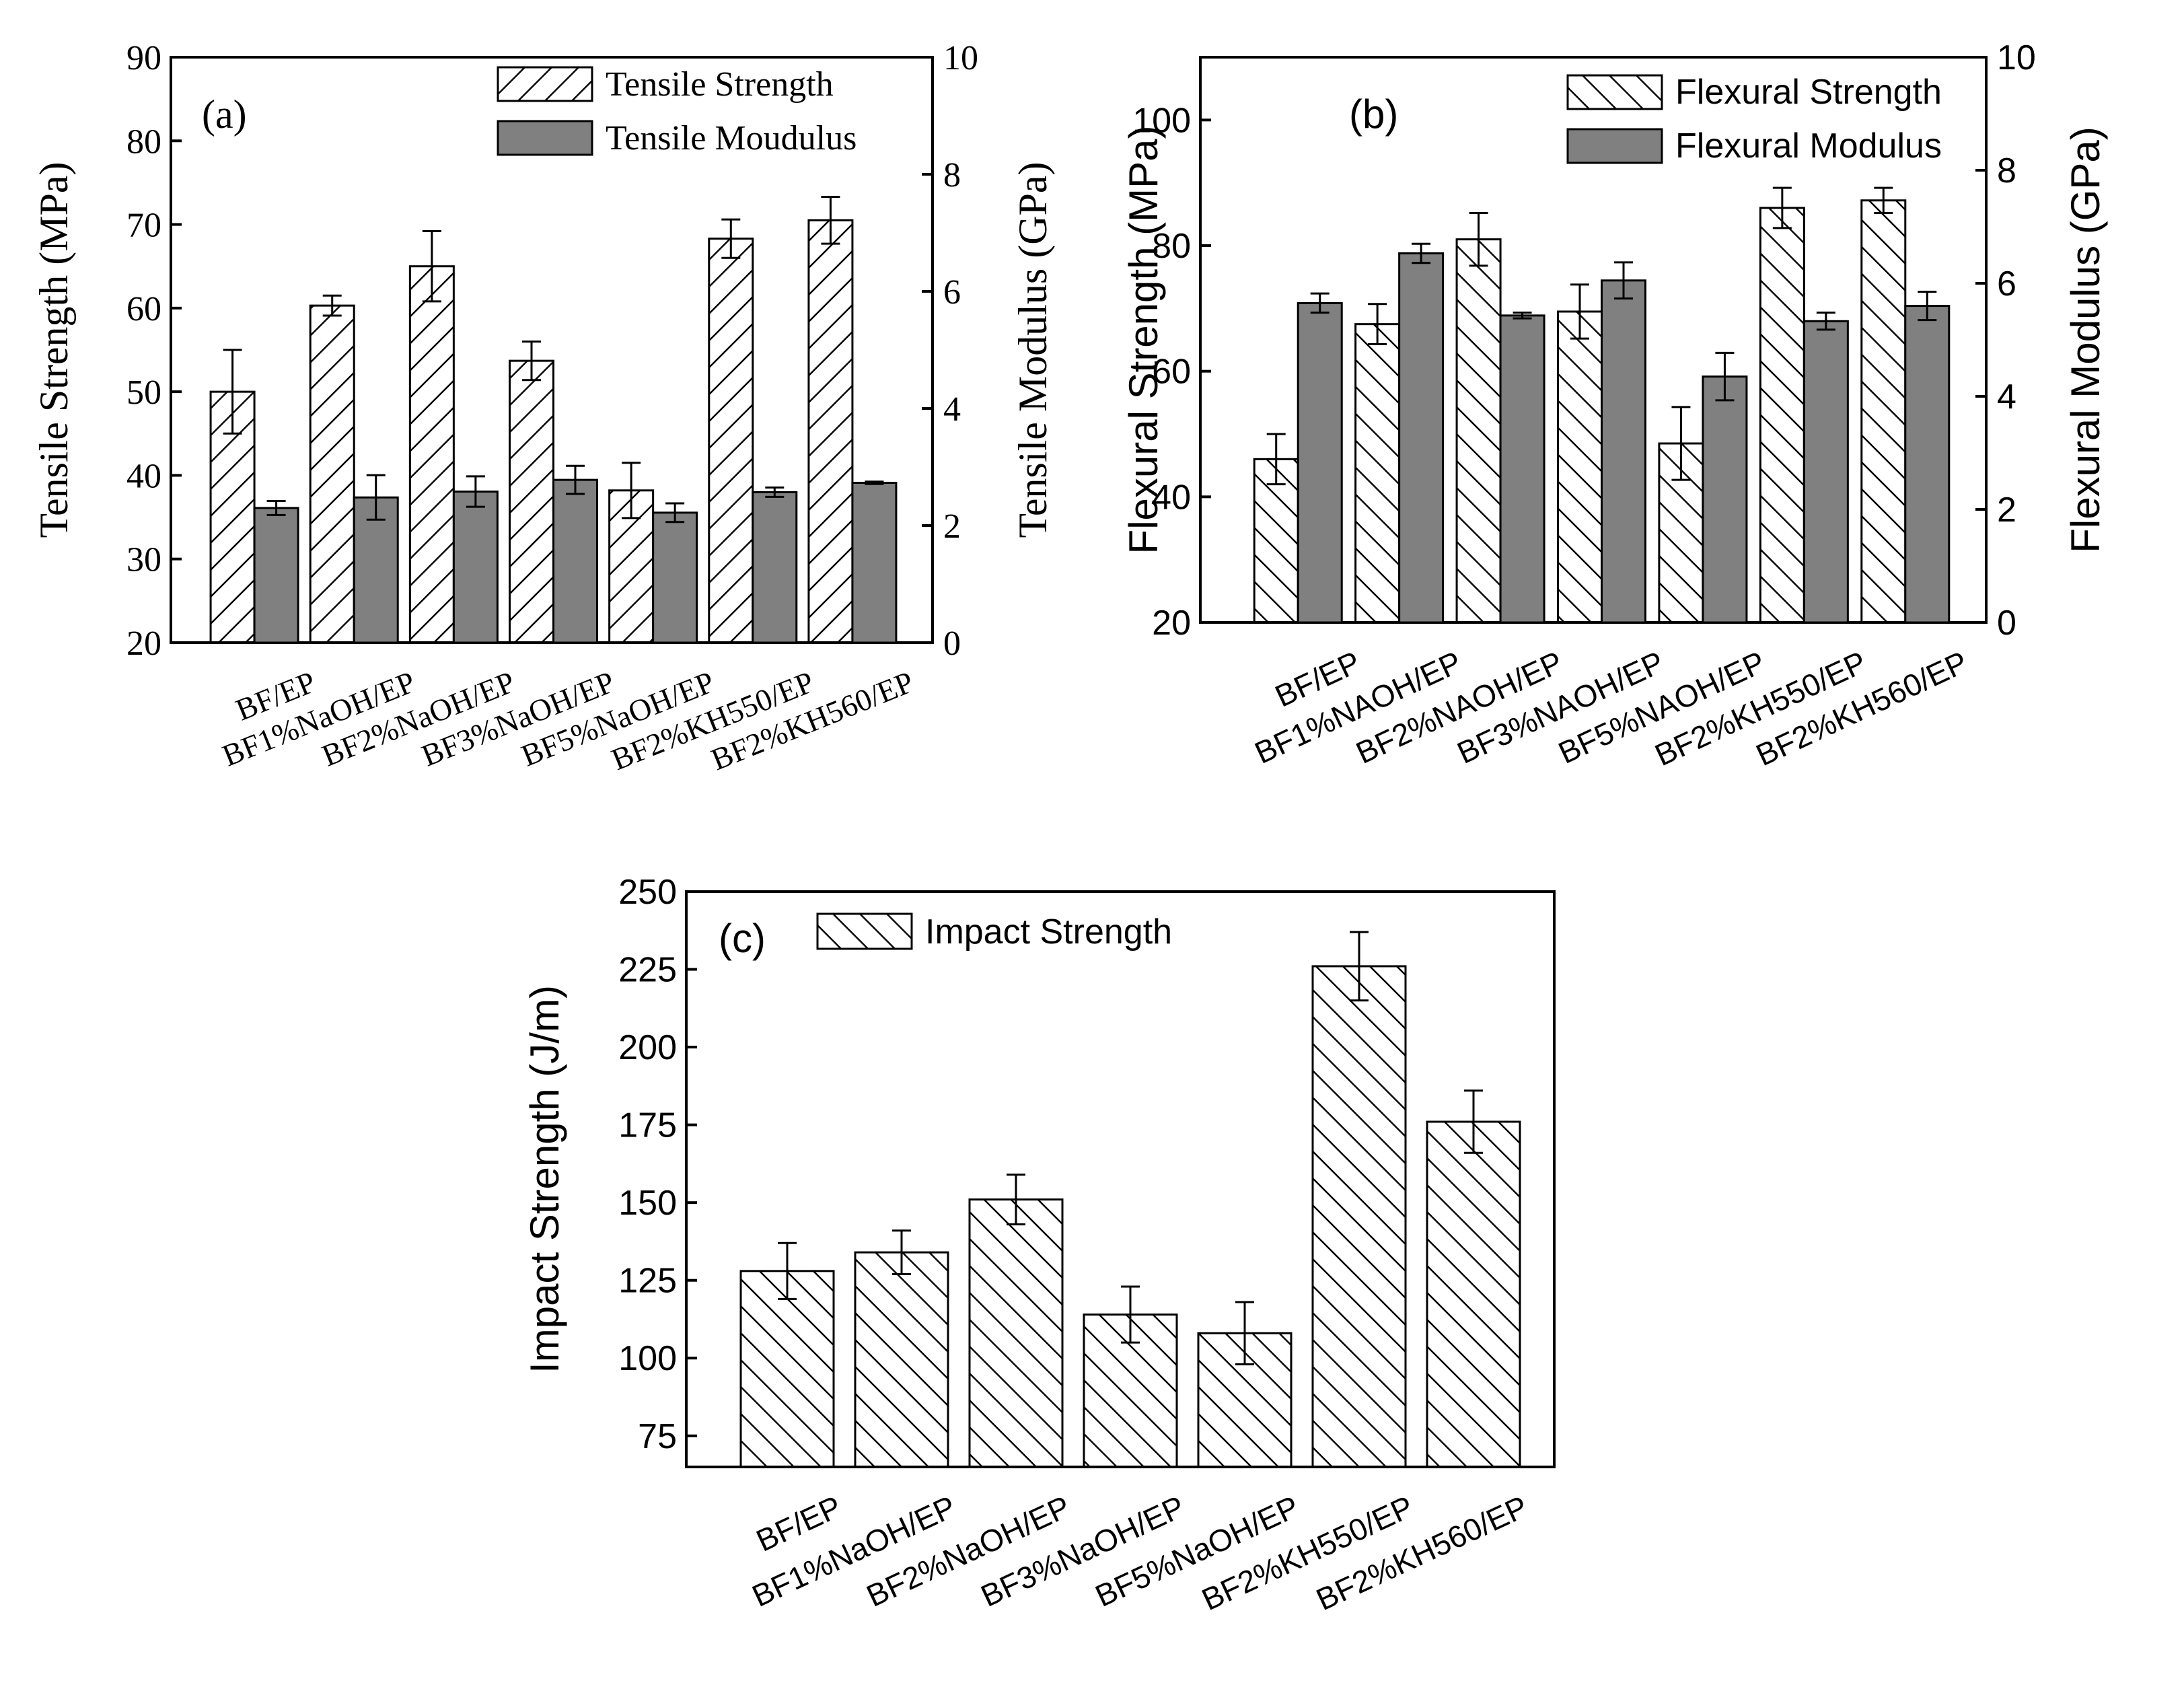  I want to click on legend: Tensile Strength Tensile Moudulus, so click(677, 111).